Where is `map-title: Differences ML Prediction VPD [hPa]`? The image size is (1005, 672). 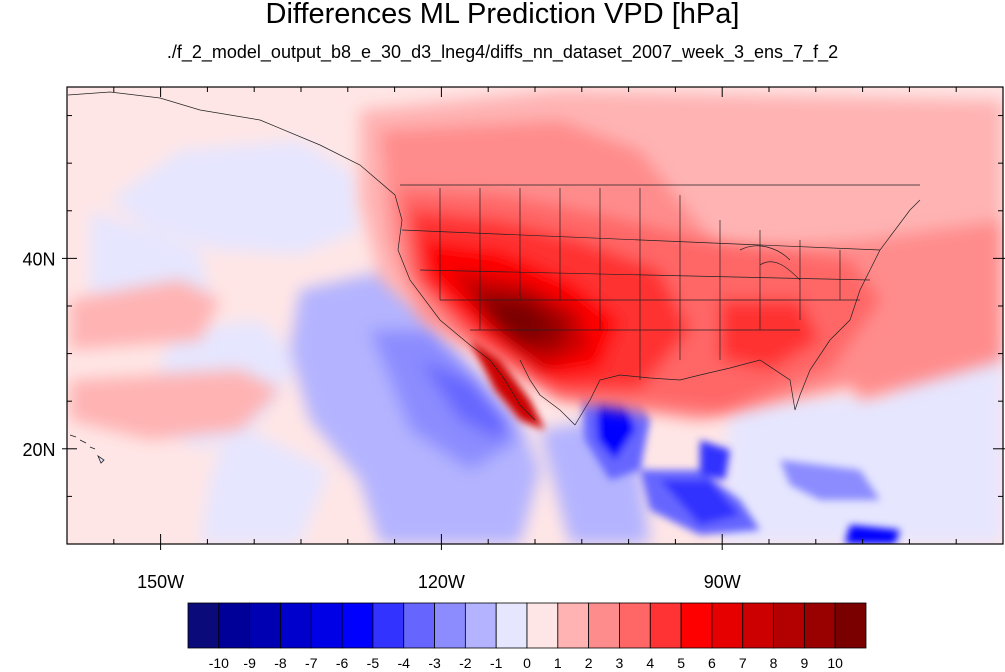 map-title: Differences ML Prediction VPD [hPa] is located at coordinates (502, 15).